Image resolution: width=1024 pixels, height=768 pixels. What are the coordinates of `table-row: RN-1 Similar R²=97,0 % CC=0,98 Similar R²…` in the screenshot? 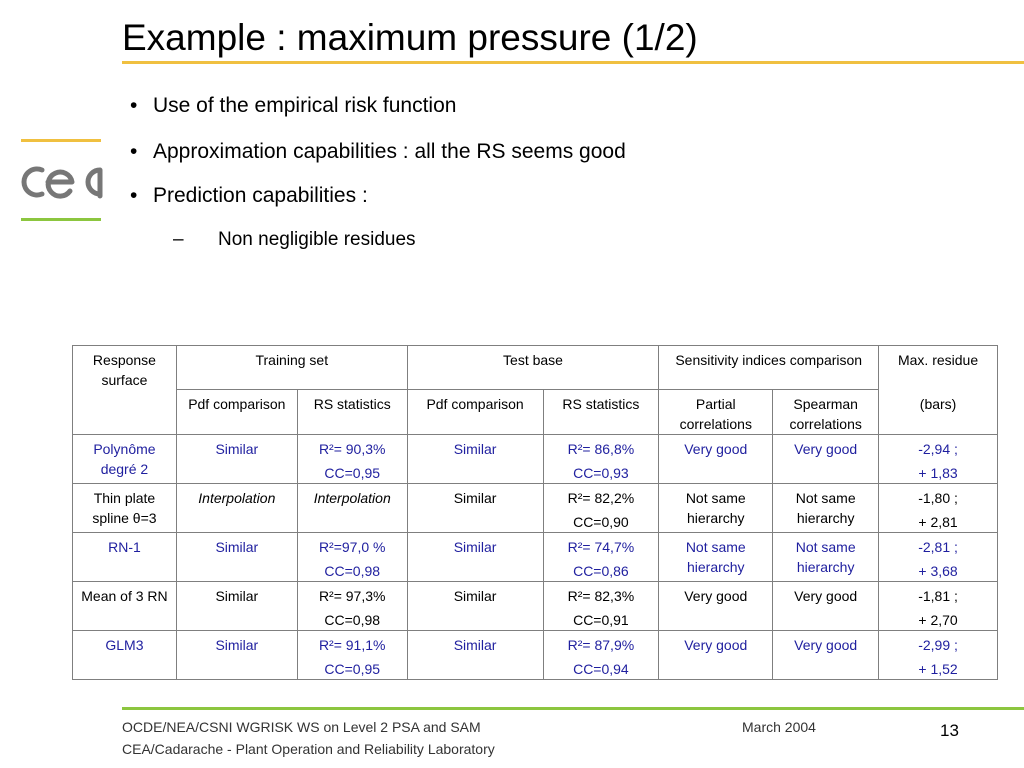 It's located at (535, 557).